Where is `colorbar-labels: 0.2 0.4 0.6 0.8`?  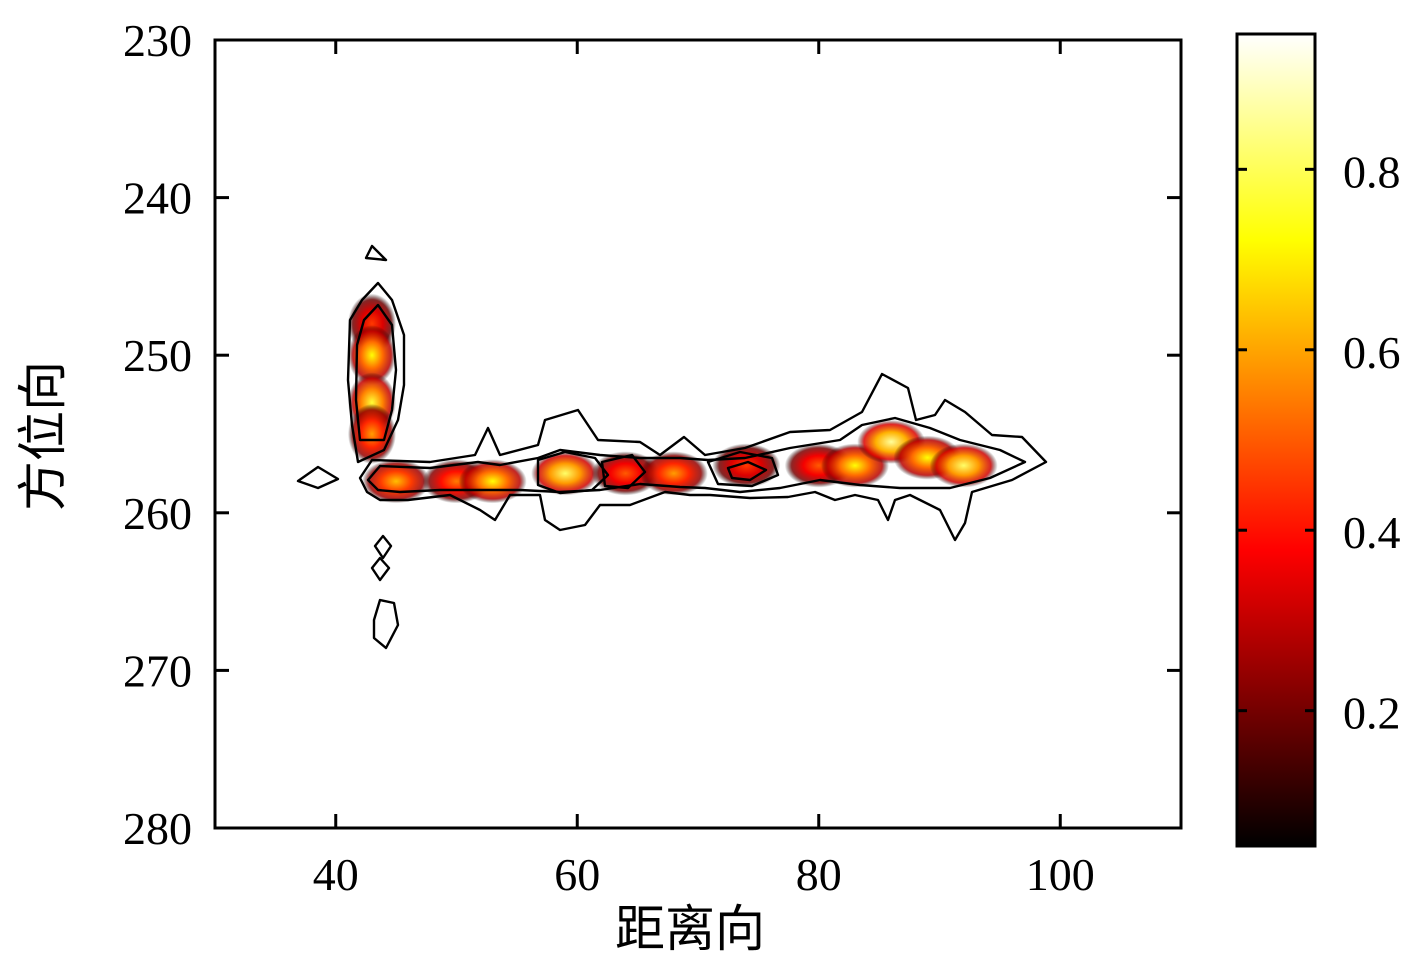
colorbar-labels: 0.2 0.4 0.6 0.8 is located at coordinates (1372, 442).